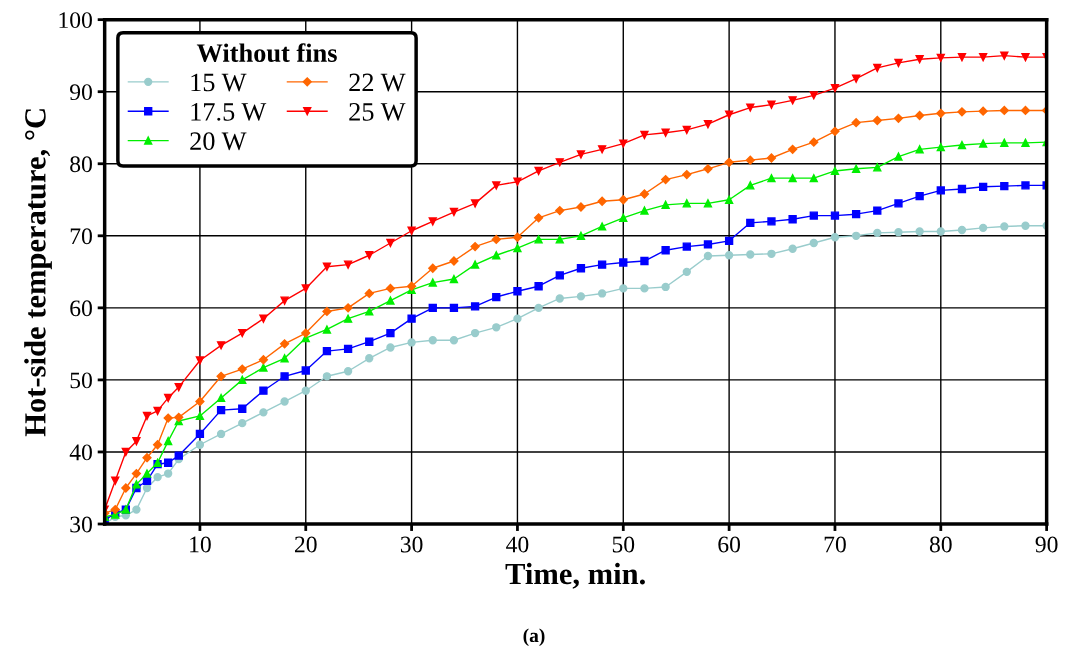  I want to click on y-tick-label: 30, so click(81, 524).